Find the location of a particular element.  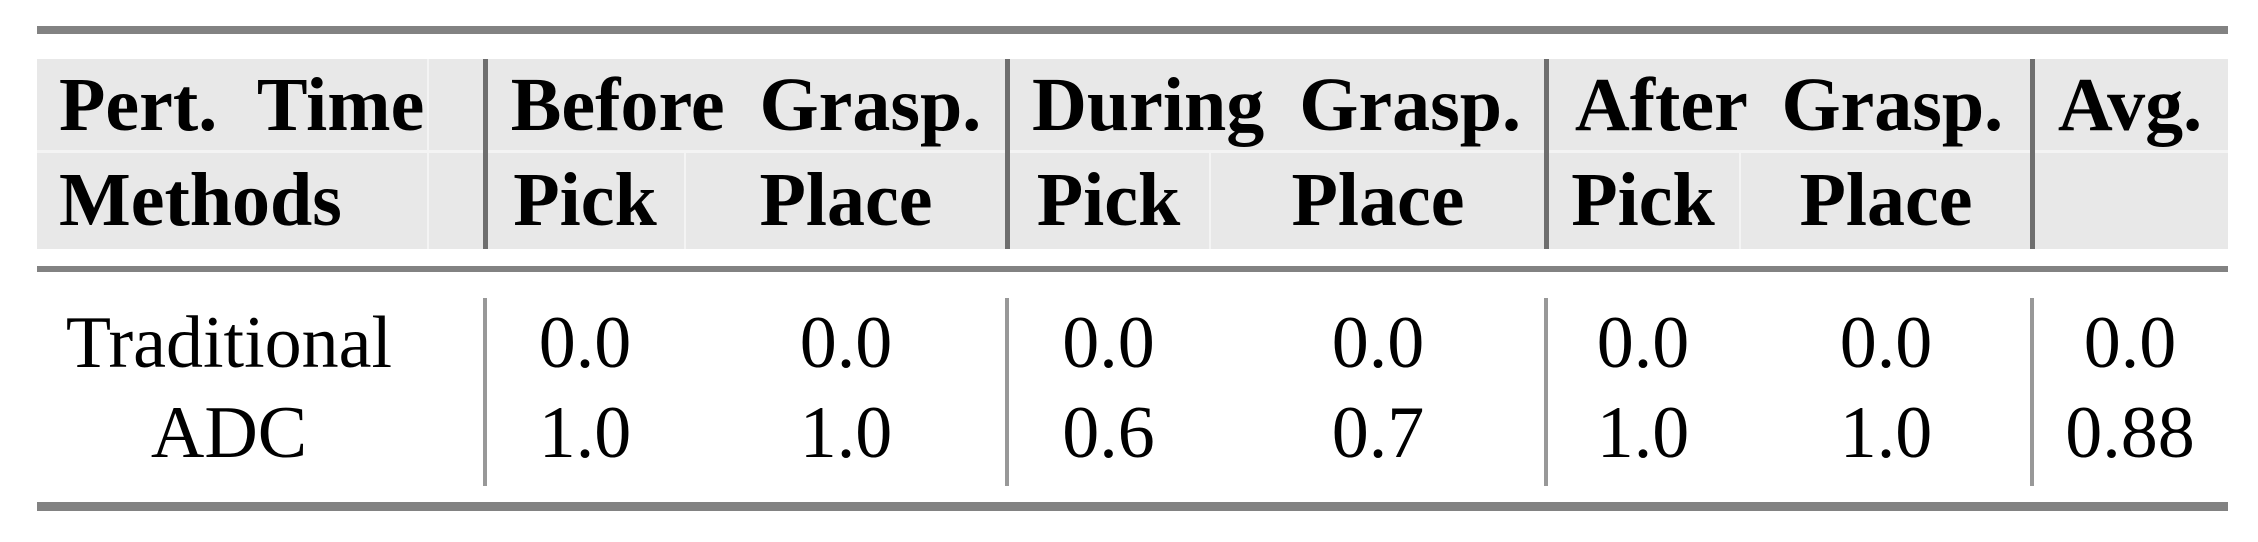

cell-adc-after-place: 1.0 is located at coordinates (1886, 433).